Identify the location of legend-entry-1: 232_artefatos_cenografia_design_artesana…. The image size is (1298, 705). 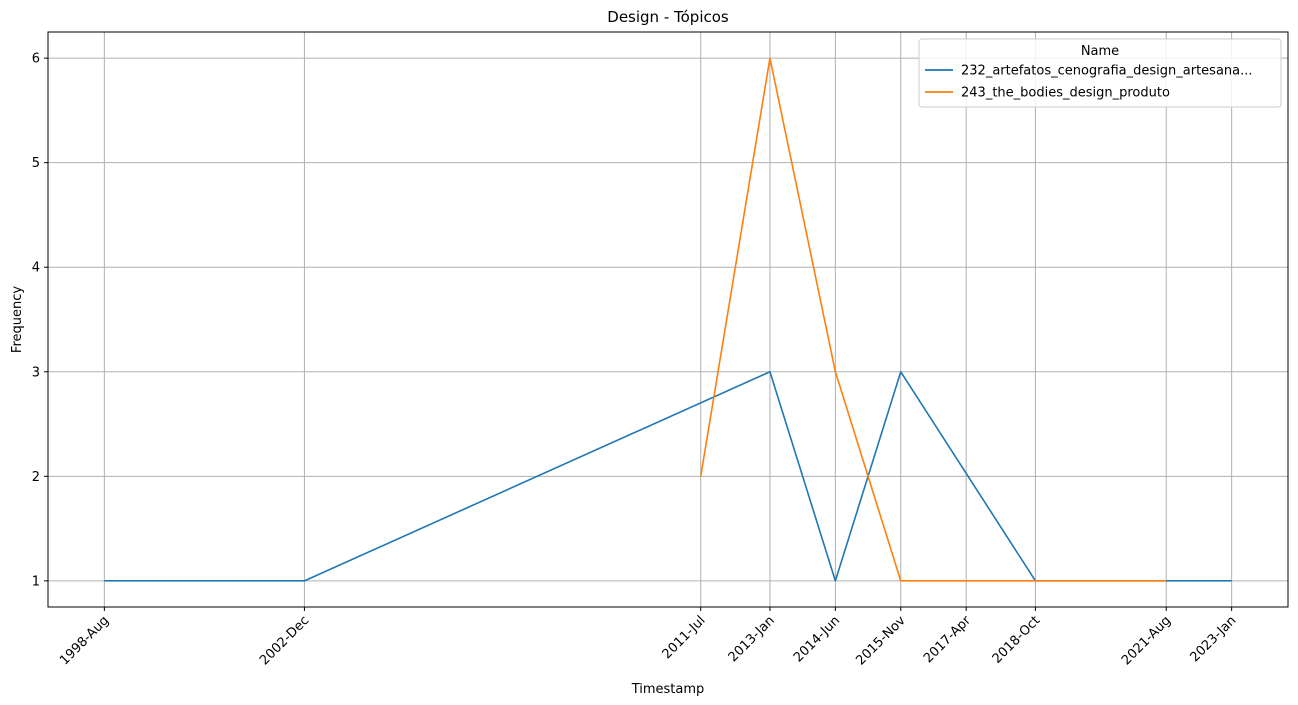
(1107, 71).